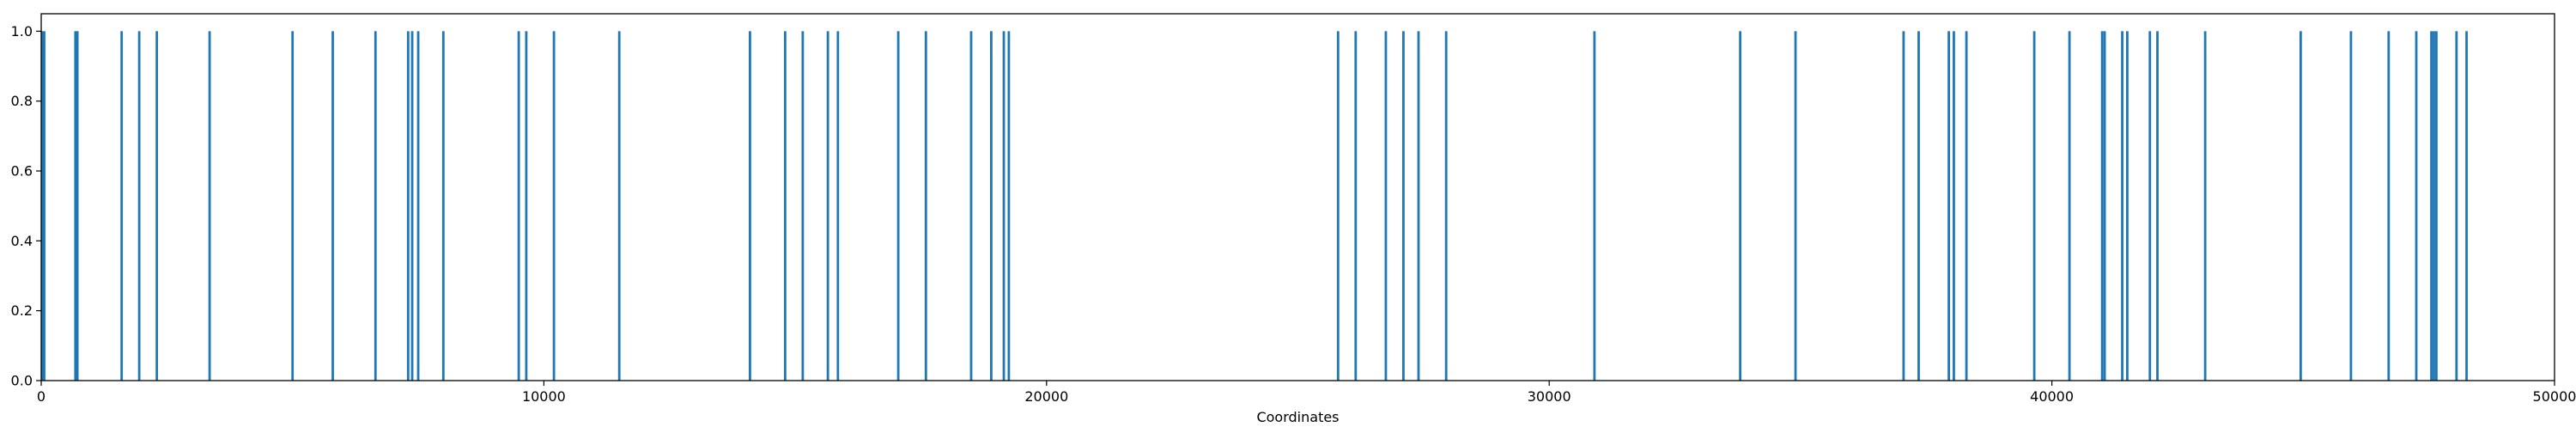 The image size is (2576, 433). I want to click on x-tick-label: 20000, so click(1046, 396).